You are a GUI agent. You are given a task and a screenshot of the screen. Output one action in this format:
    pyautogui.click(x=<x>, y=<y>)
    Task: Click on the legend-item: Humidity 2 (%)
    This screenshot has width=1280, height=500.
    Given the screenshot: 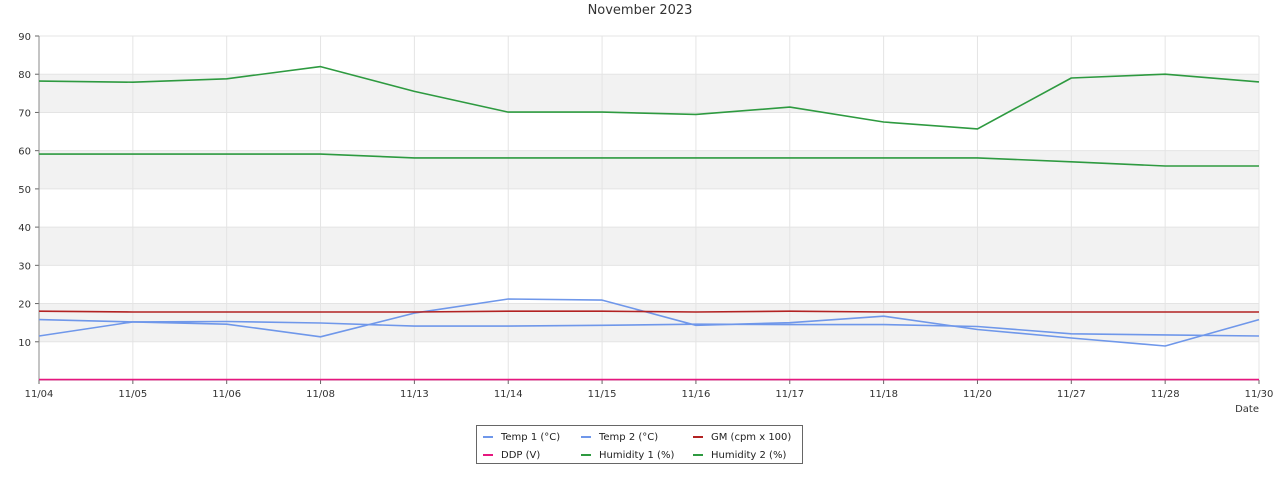 What is the action you would take?
    pyautogui.click(x=745, y=455)
    